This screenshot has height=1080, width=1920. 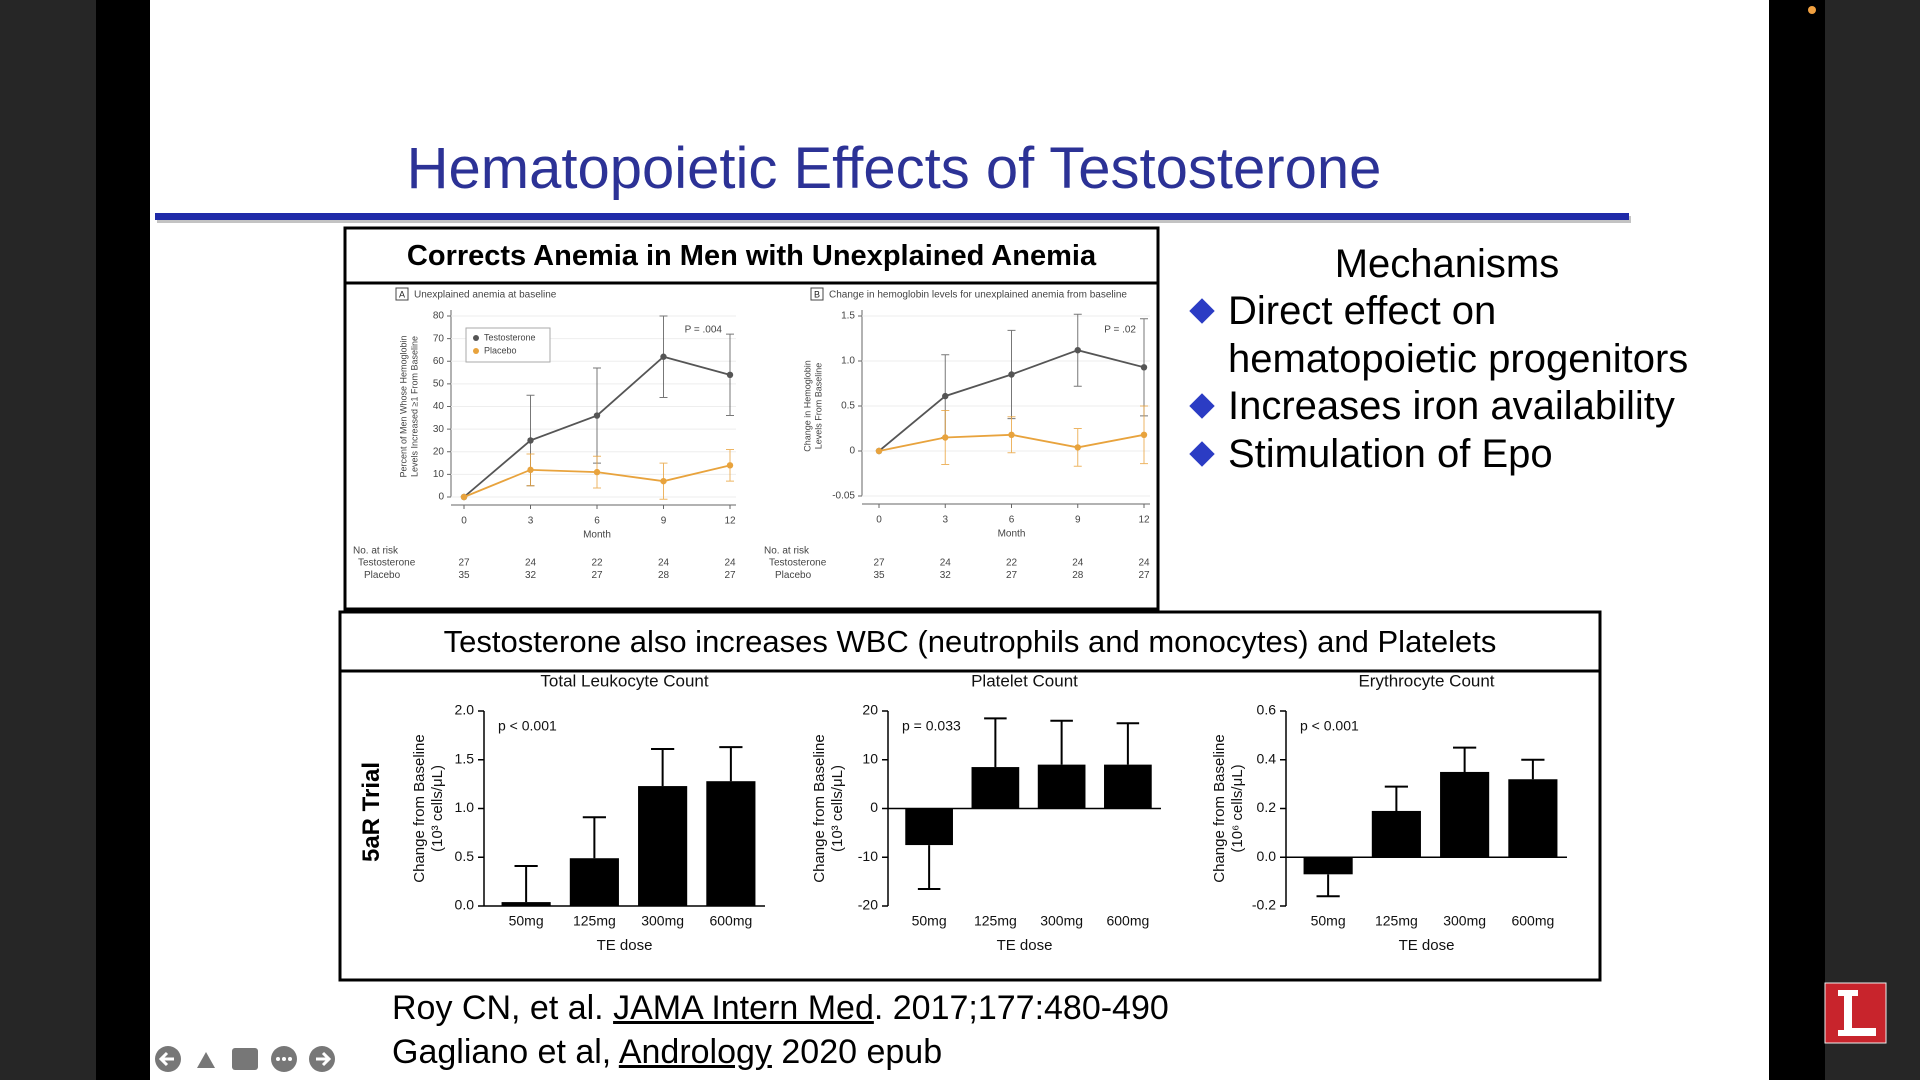 I want to click on y-tick-label: 2.0, so click(x=465, y=710).